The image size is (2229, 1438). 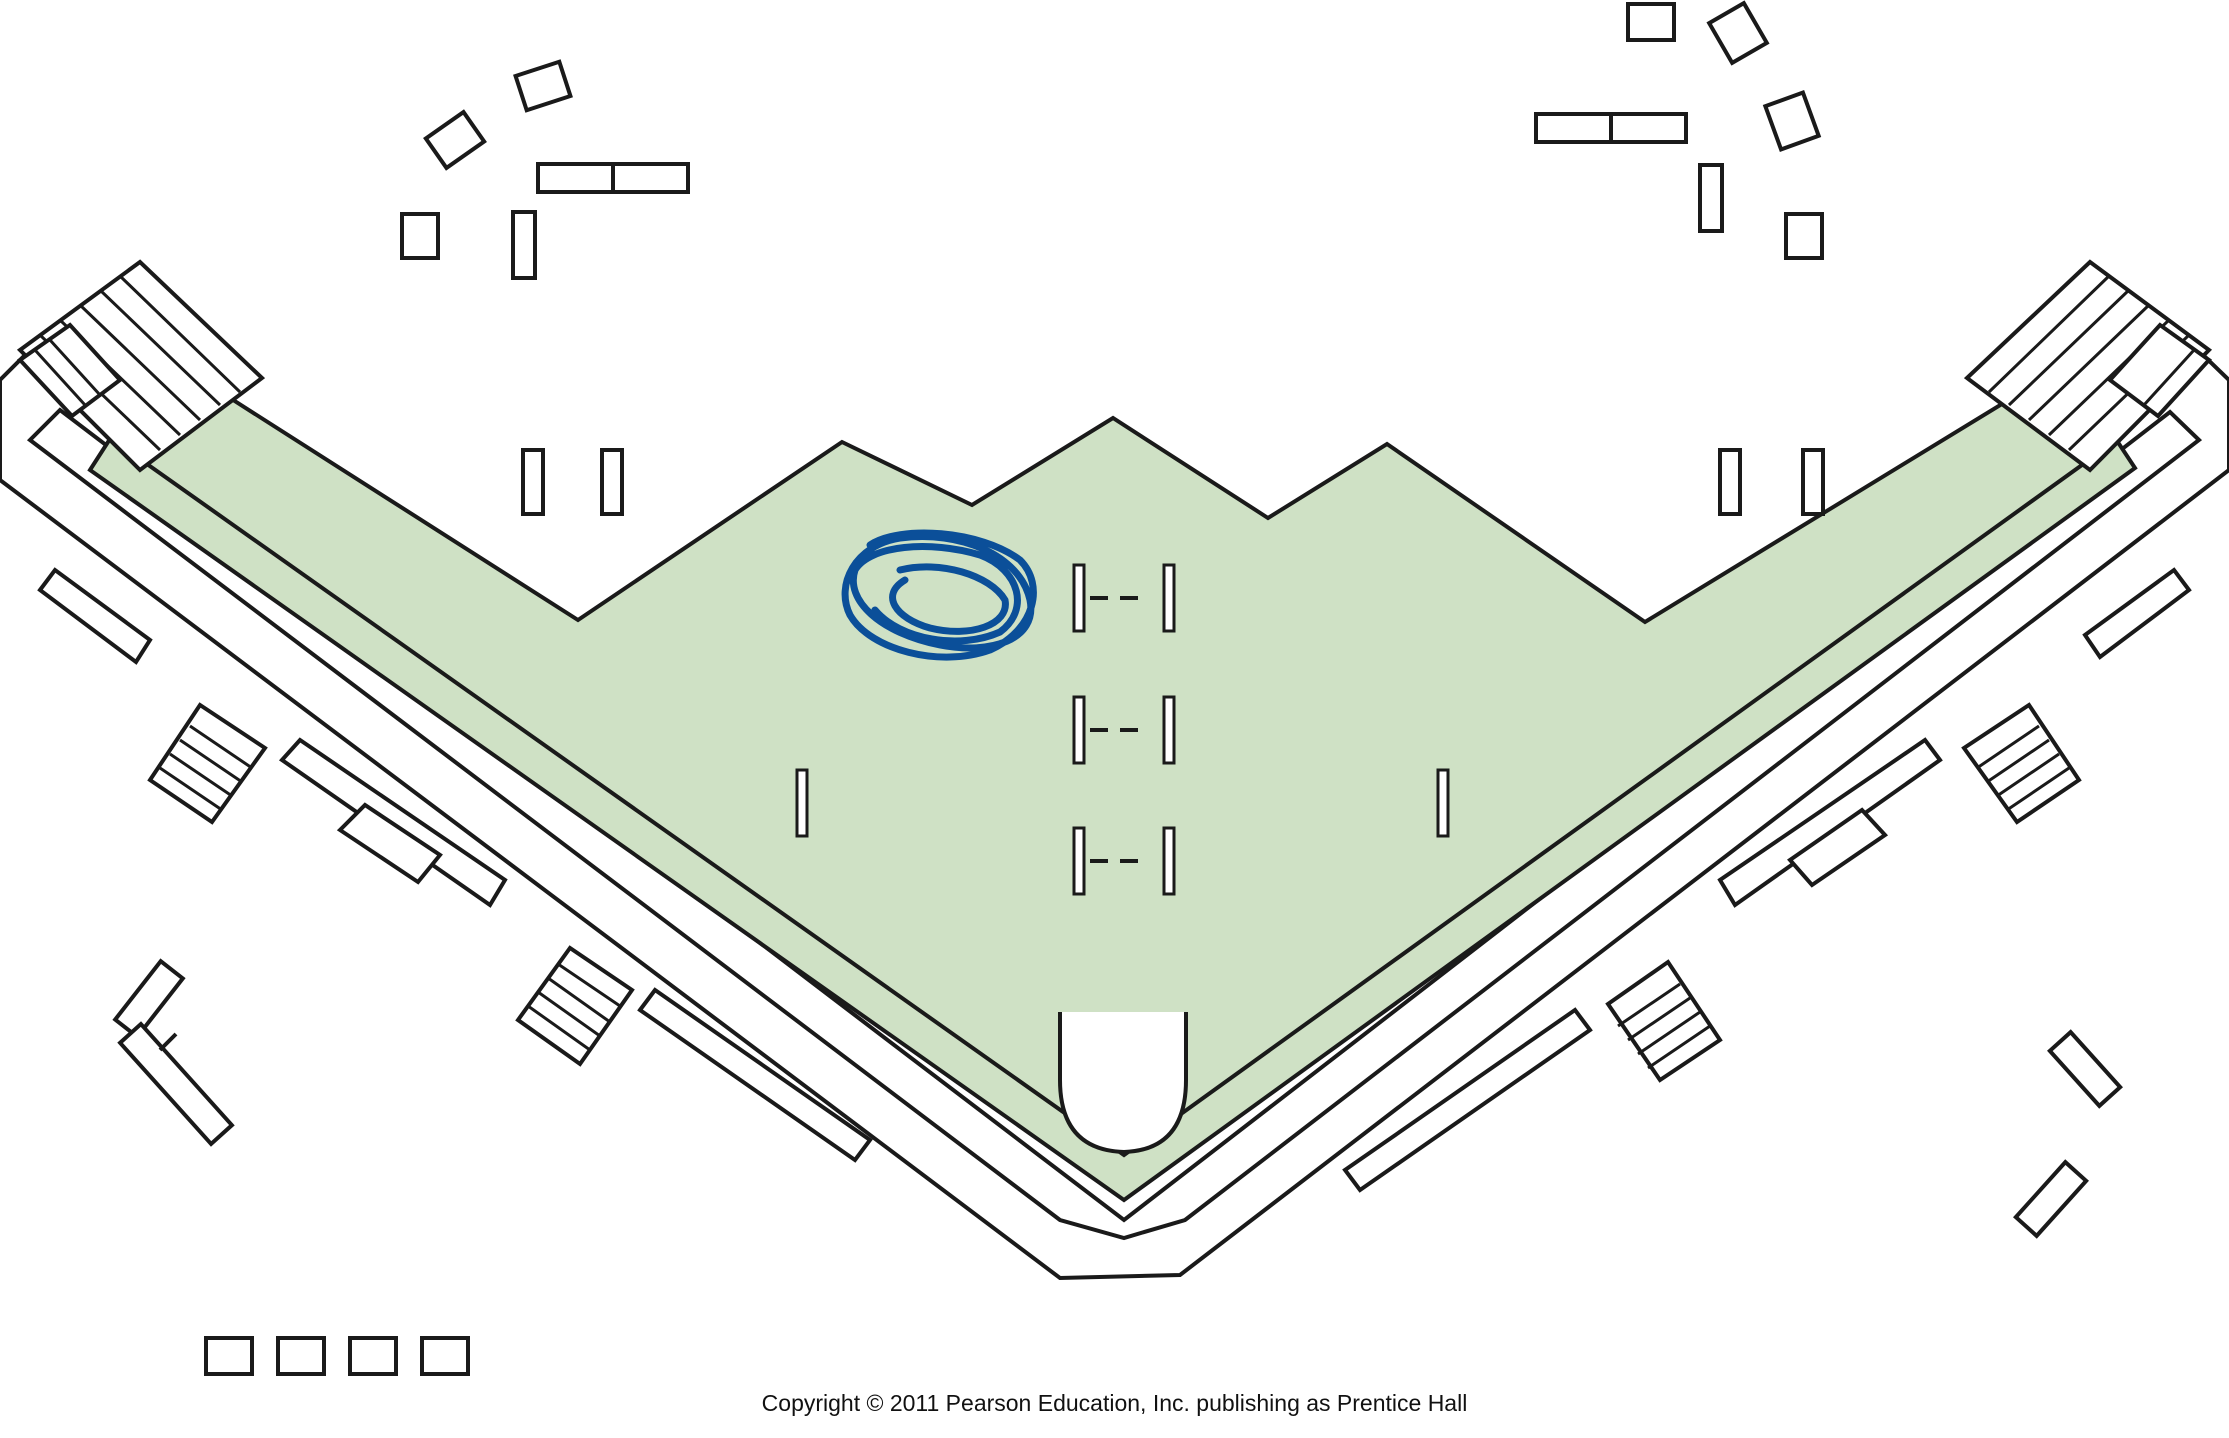 I want to click on blocks-top-left, so click(x=545, y=169).